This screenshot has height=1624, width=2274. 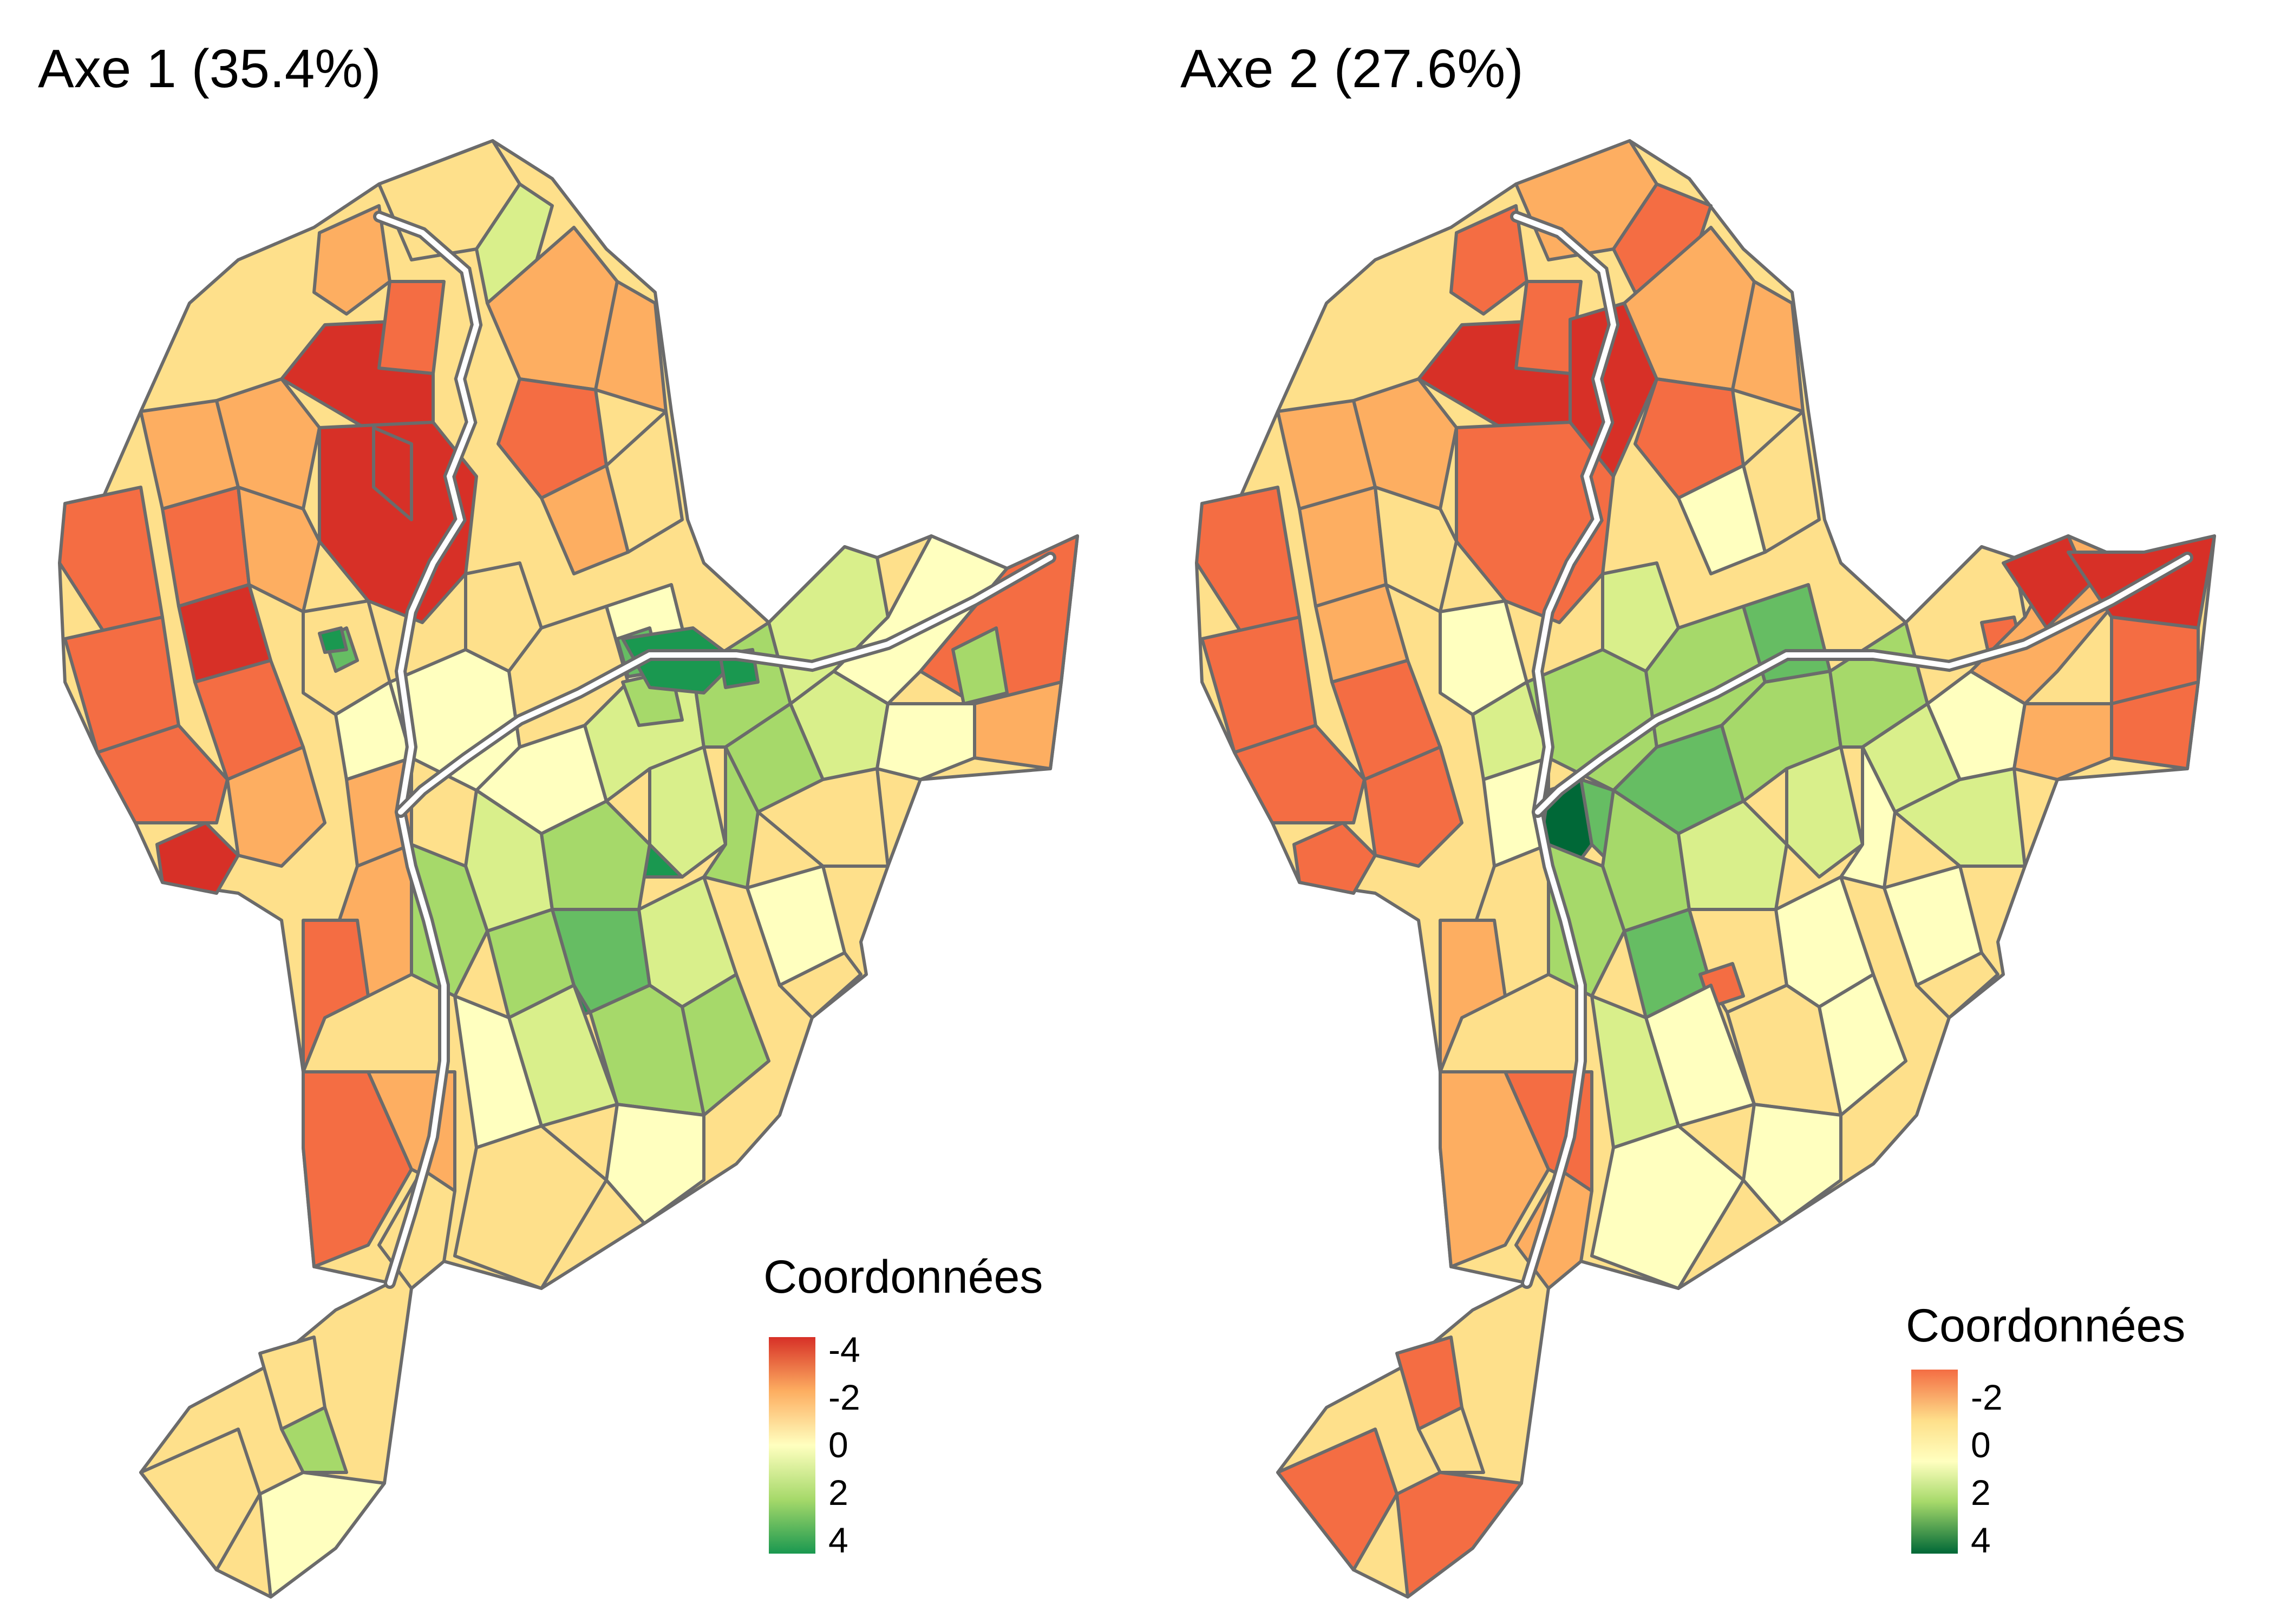 I want to click on legend-title-axe2: Coordonnées, so click(x=2046, y=1326).